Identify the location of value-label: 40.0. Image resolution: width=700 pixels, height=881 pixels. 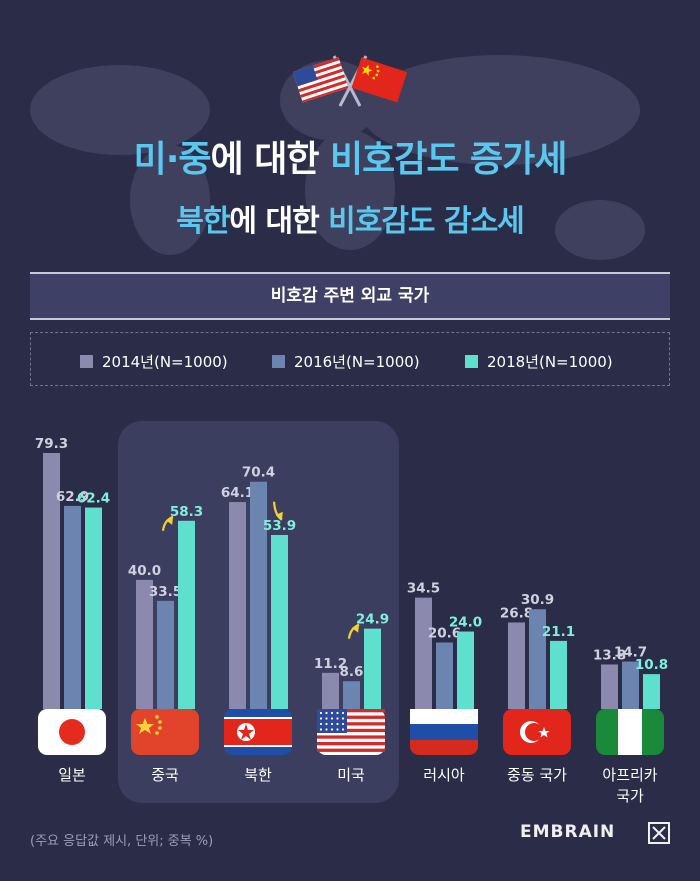
(144, 571).